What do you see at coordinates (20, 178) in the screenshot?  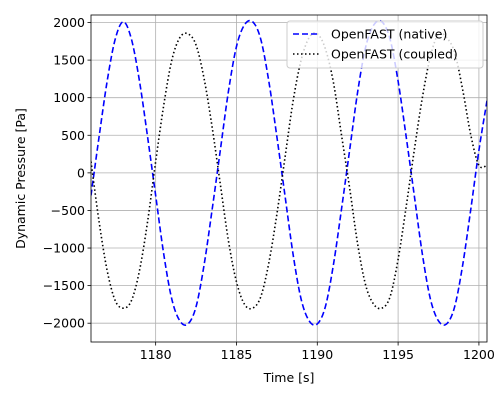 I see `y-axis-label: Dynamic Pressure [Pa]` at bounding box center [20, 178].